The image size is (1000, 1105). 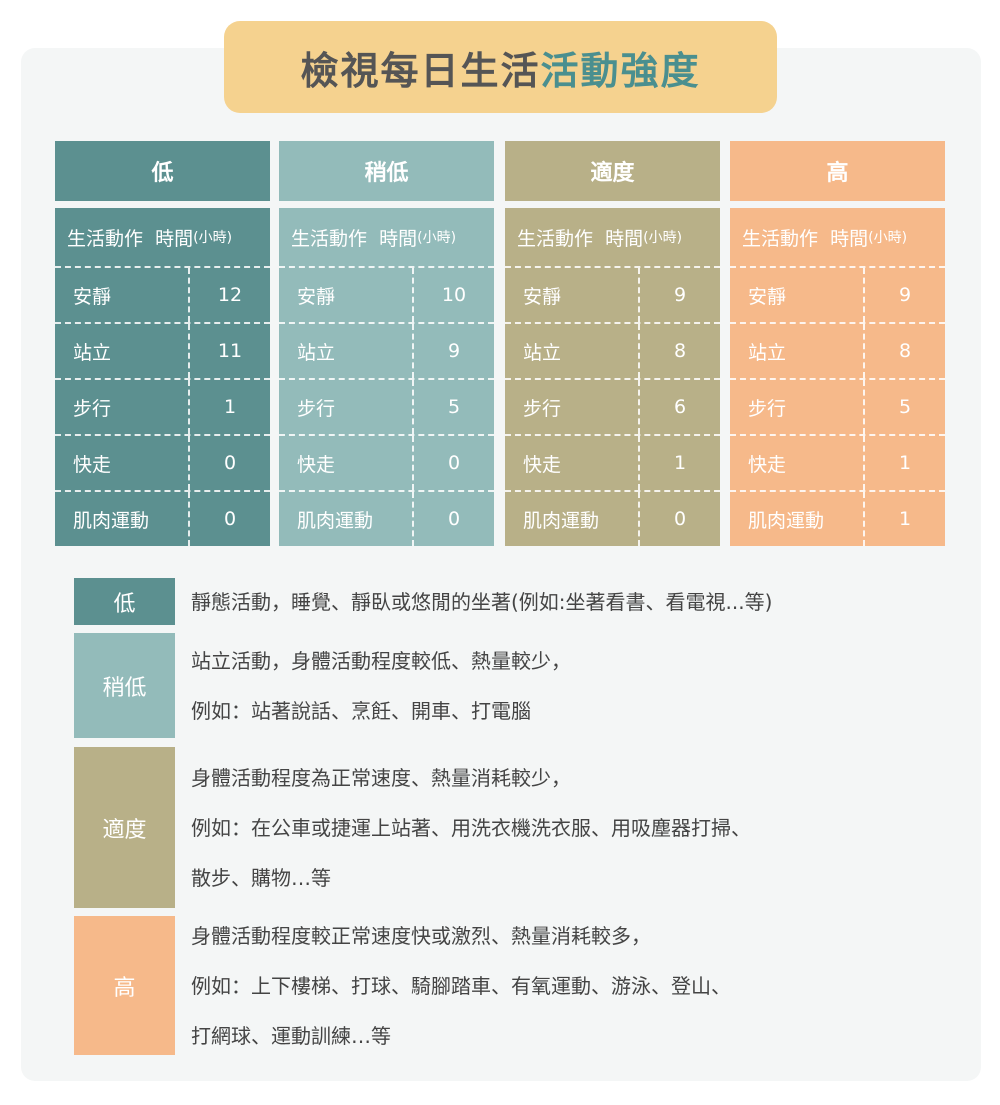 What do you see at coordinates (482, 601) in the screenshot?
I see `description-line: 靜態活動，睡覺、靜臥或悠閒的坐著(例如:坐著看書、看電視...等)` at bounding box center [482, 601].